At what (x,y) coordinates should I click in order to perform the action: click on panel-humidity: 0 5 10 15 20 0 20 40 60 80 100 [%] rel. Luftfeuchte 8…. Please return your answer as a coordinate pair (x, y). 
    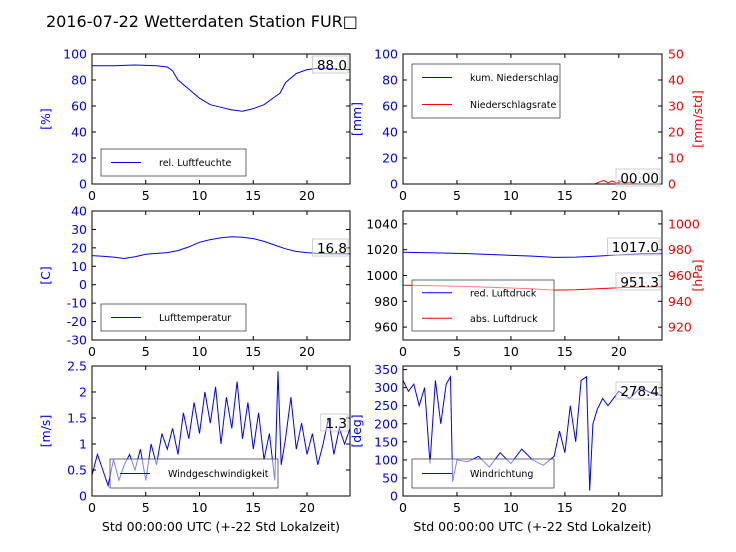
    Looking at the image, I should click on (194, 125).